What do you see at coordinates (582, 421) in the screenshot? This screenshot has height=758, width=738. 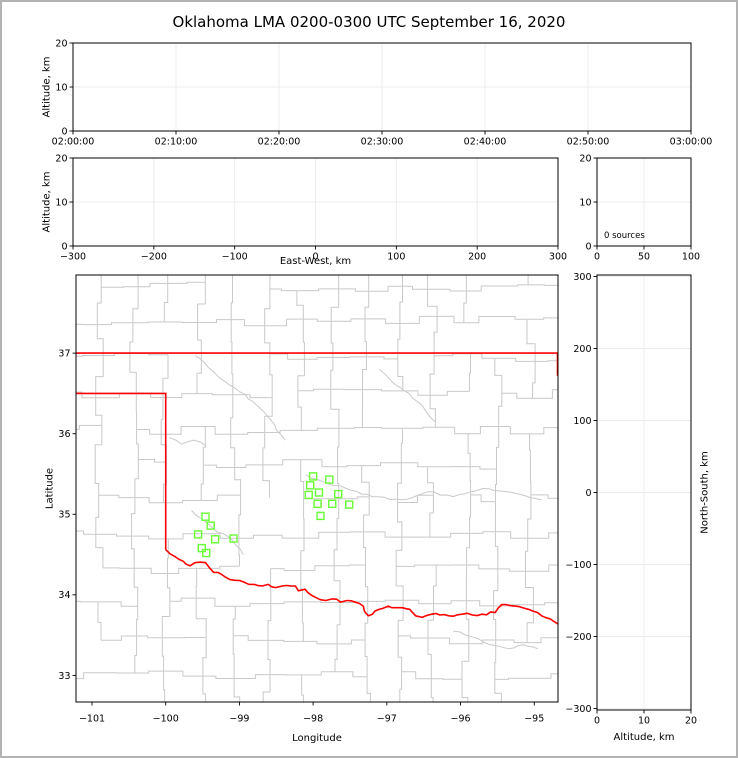 I see `y-tick-label: 100` at bounding box center [582, 421].